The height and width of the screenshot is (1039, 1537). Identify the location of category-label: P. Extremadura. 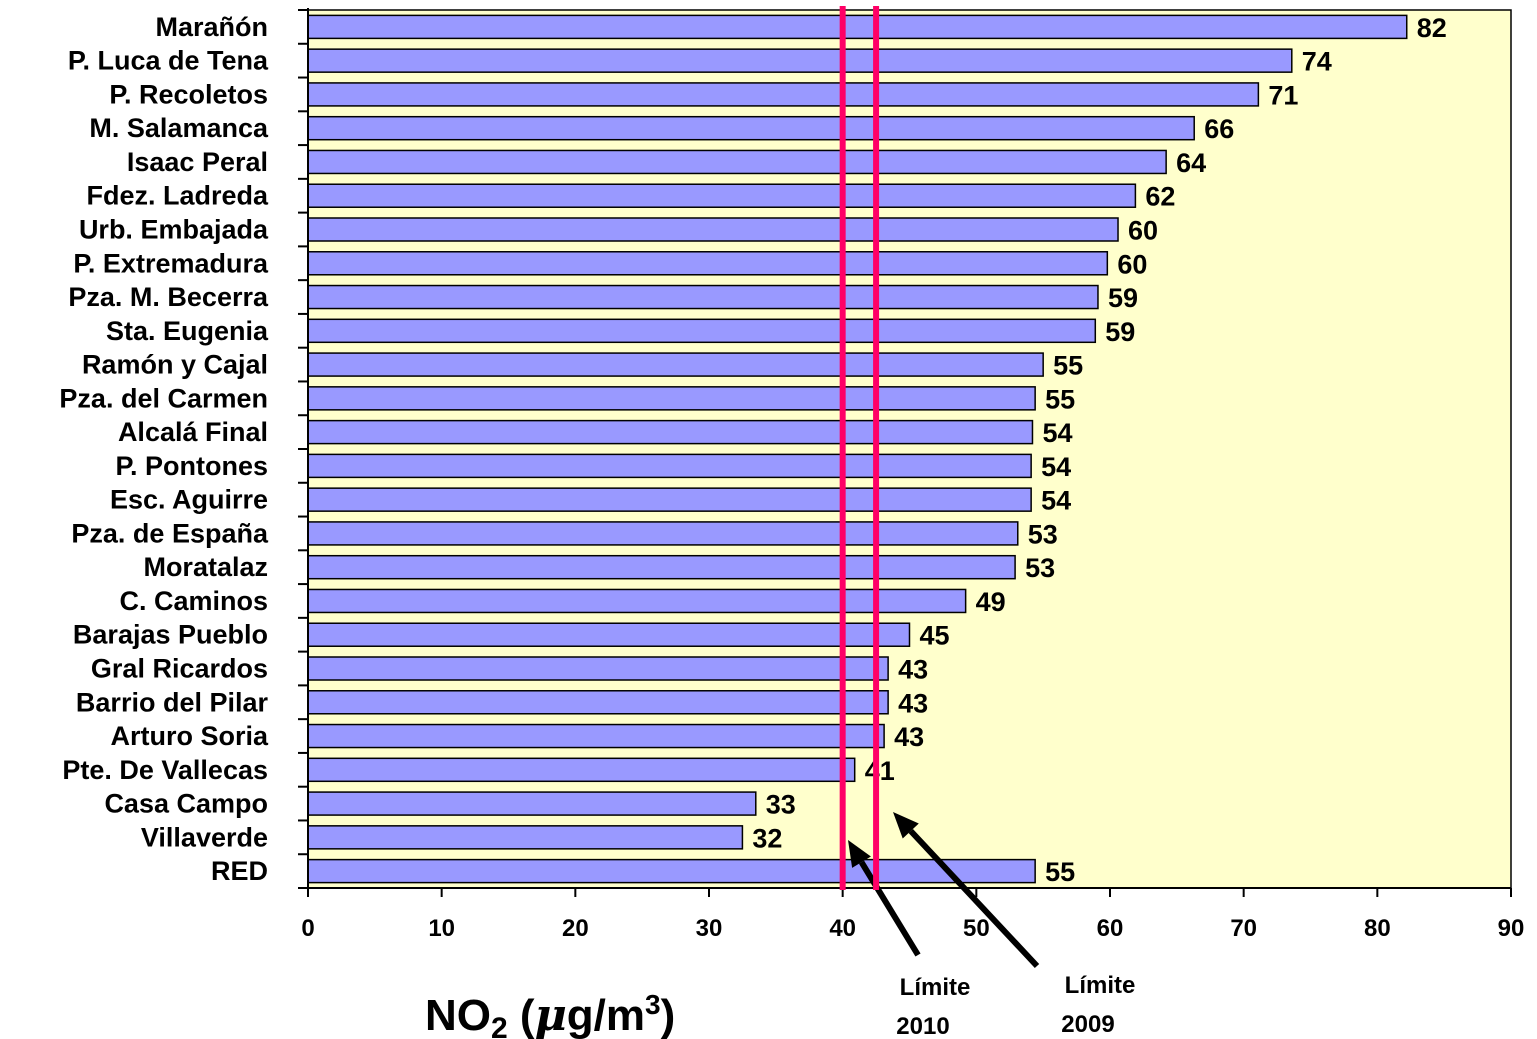
(171, 263).